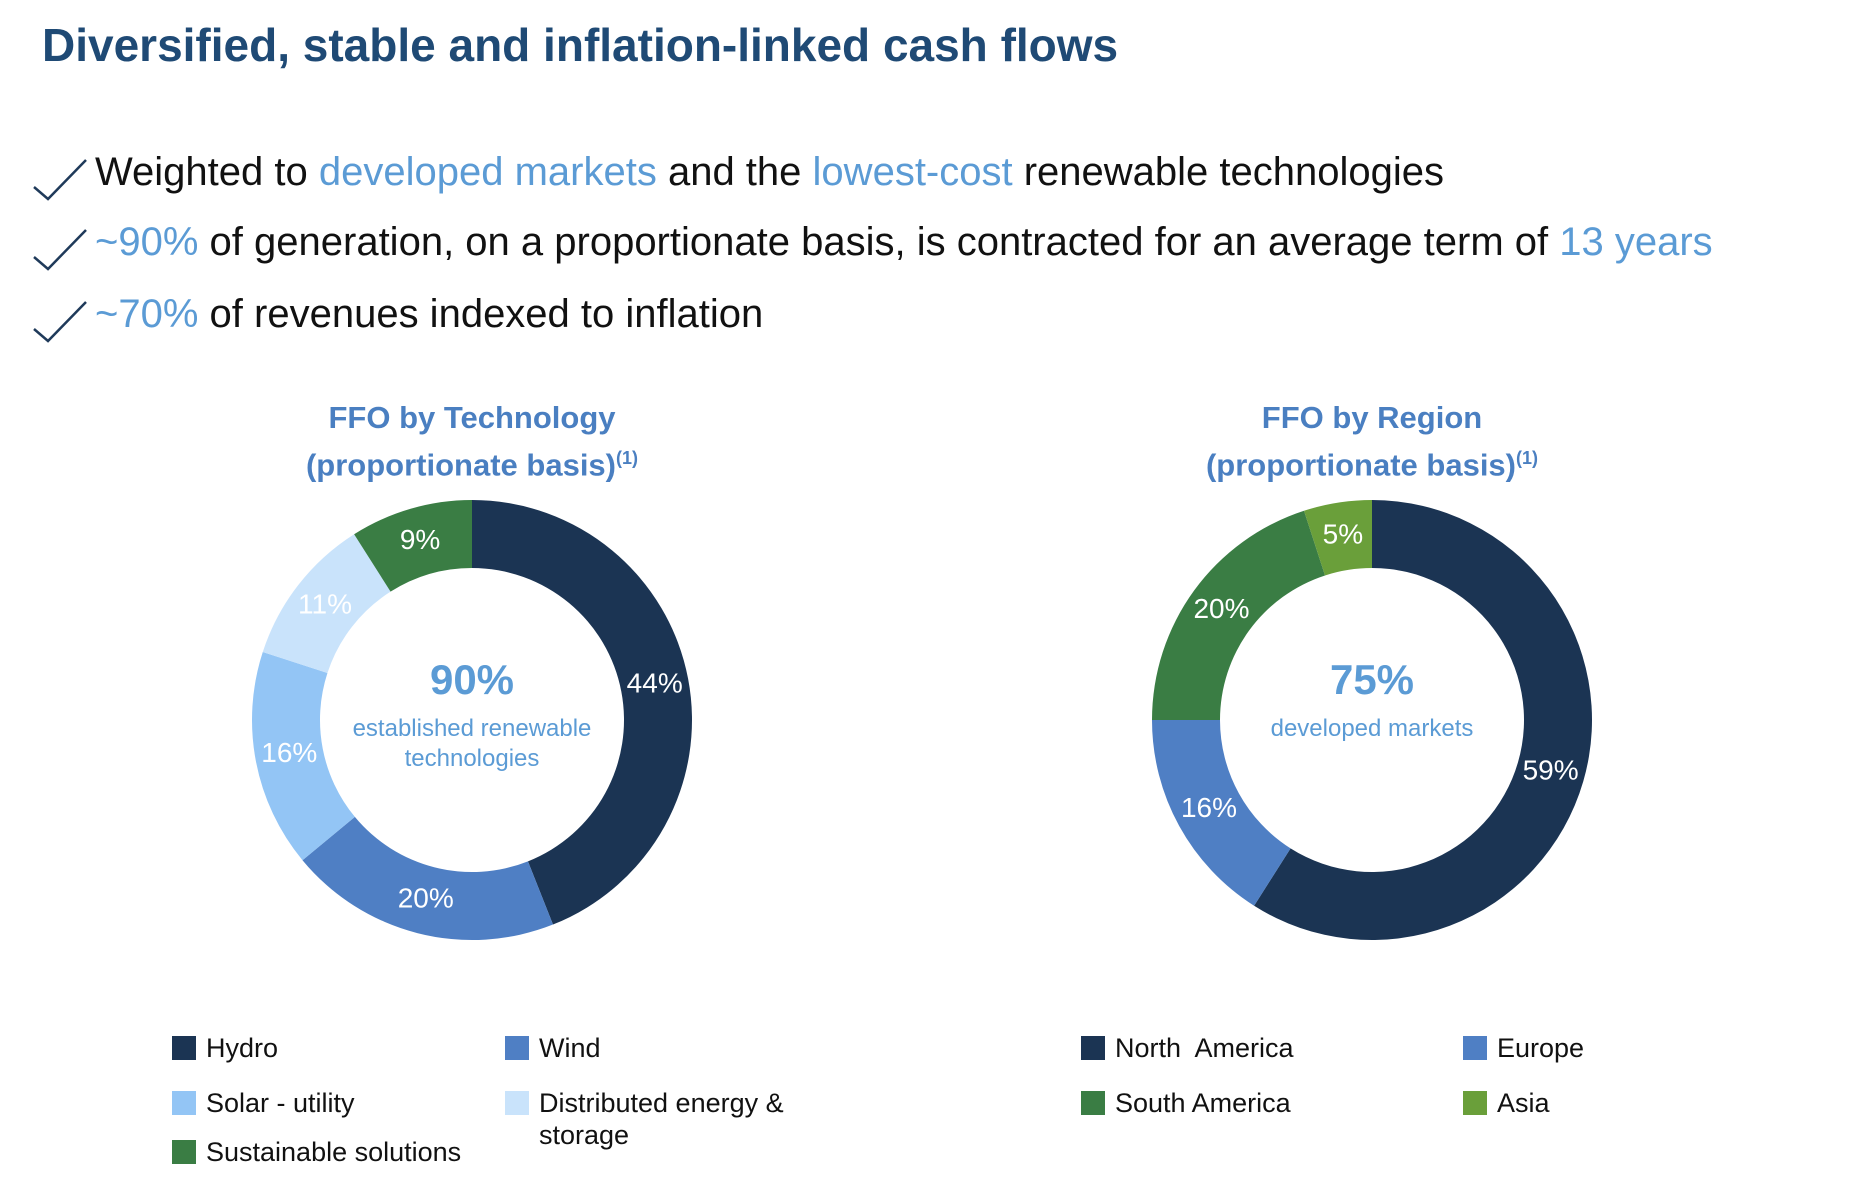  Describe the element at coordinates (486, 314) in the screenshot. I see `text-segment: of revenues indexed to inflation` at that location.